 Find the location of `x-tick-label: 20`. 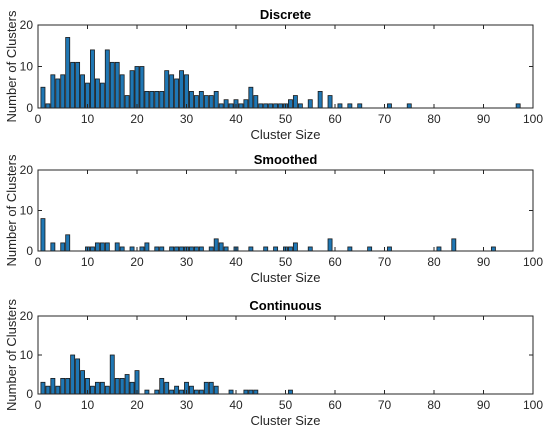

x-tick-label: 20 is located at coordinates (137, 262).